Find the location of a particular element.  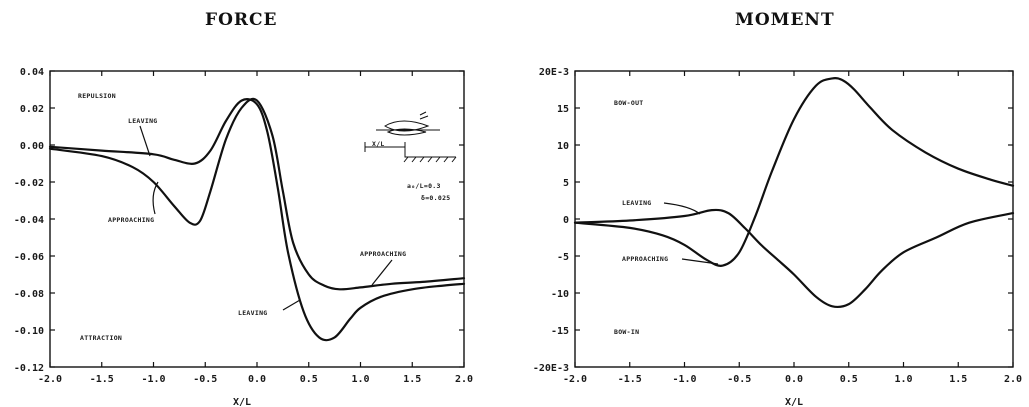

moment-x-tick-label: 1.0 is located at coordinates (903, 379).